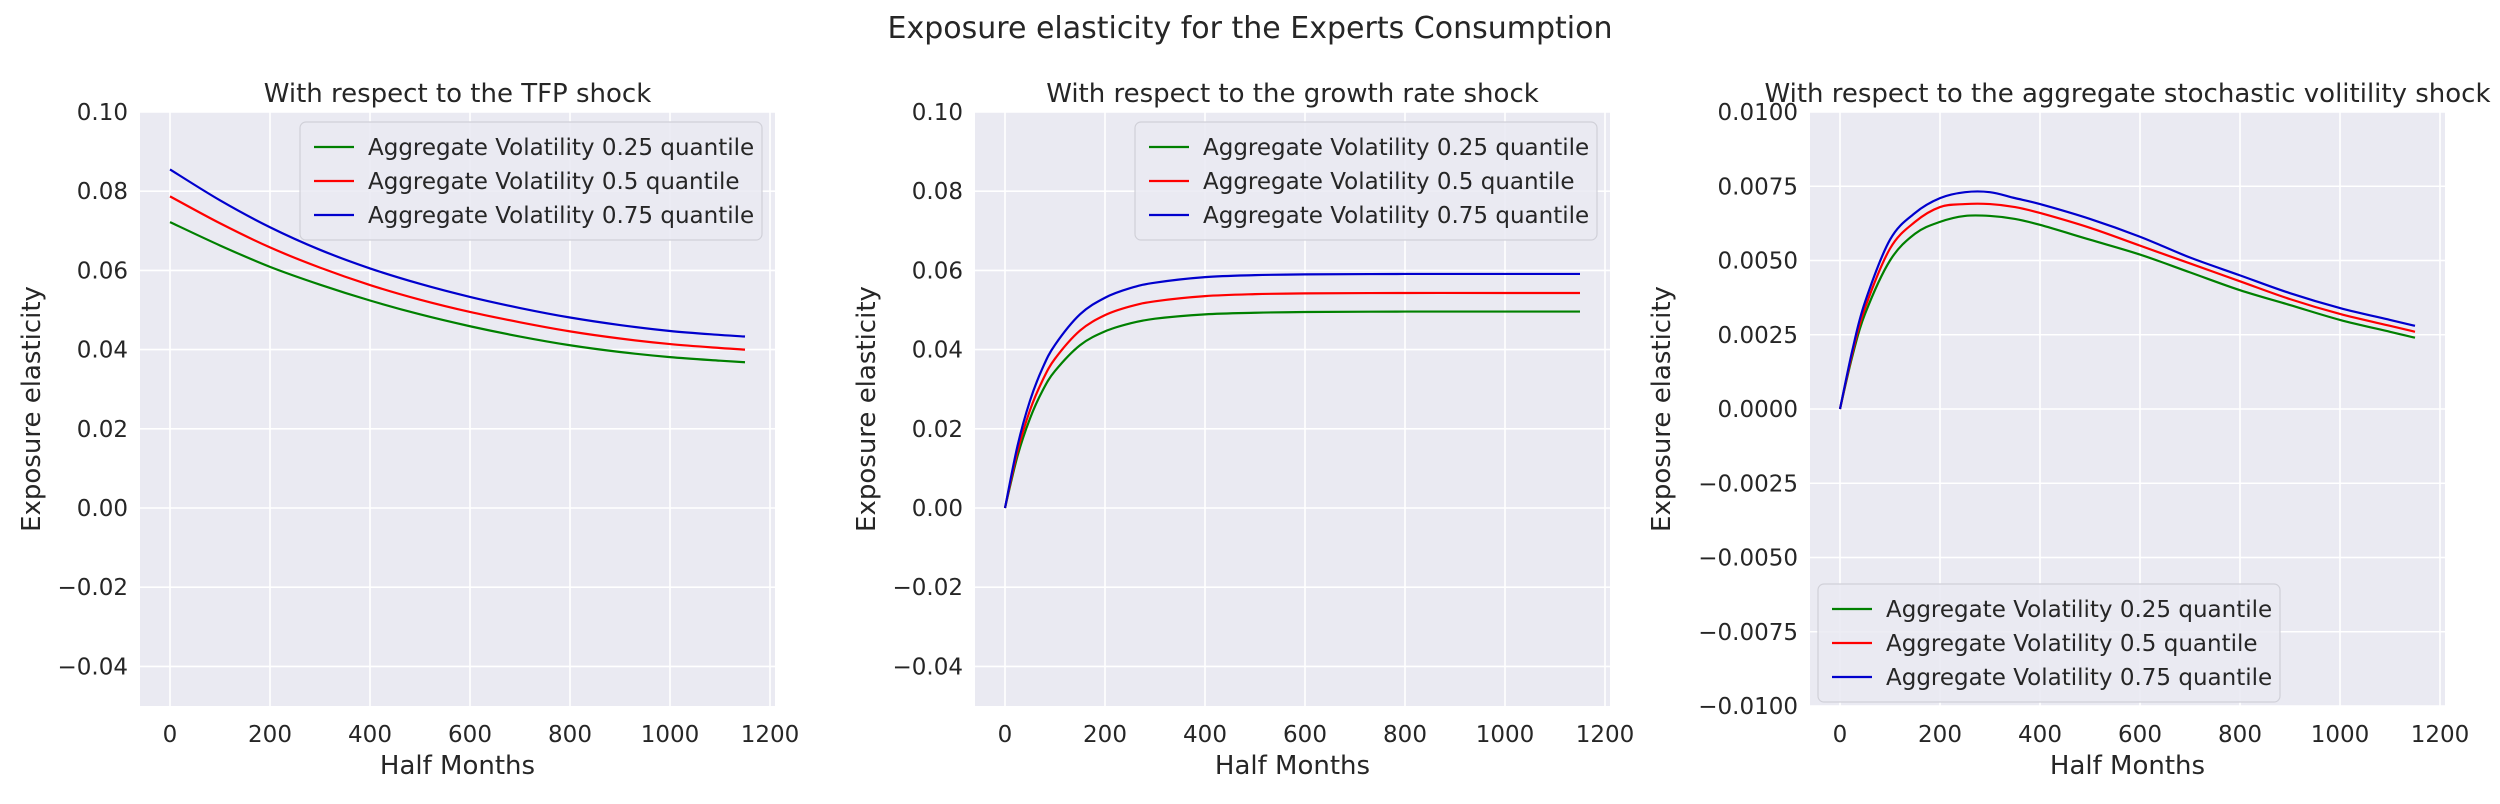 This screenshot has height=804, width=2500. I want to click on y-tick-label: −0.0075, so click(1748, 633).